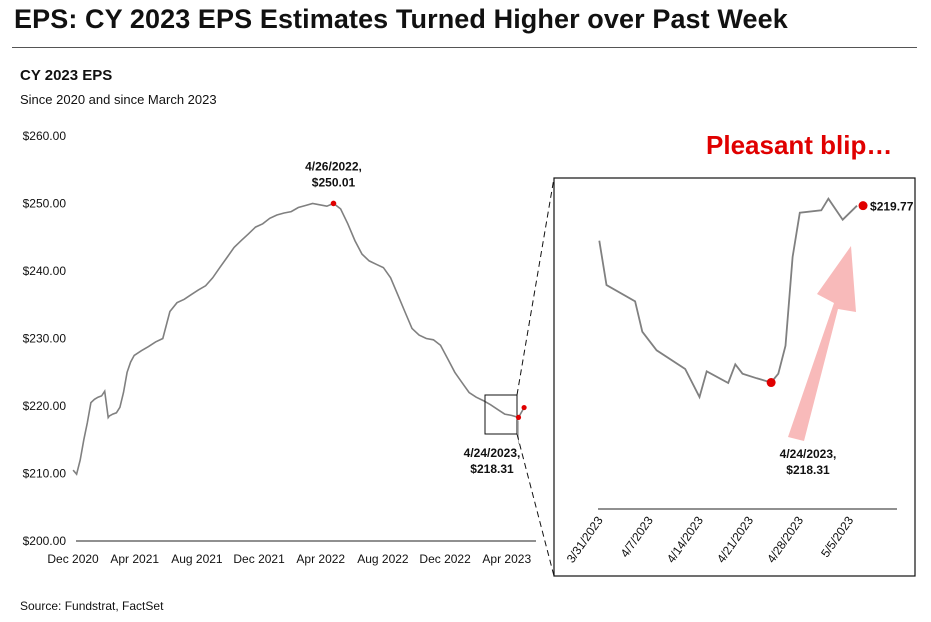 The width and height of the screenshot is (931, 622). What do you see at coordinates (45, 406) in the screenshot?
I see `y-tick-label: $220.00` at bounding box center [45, 406].